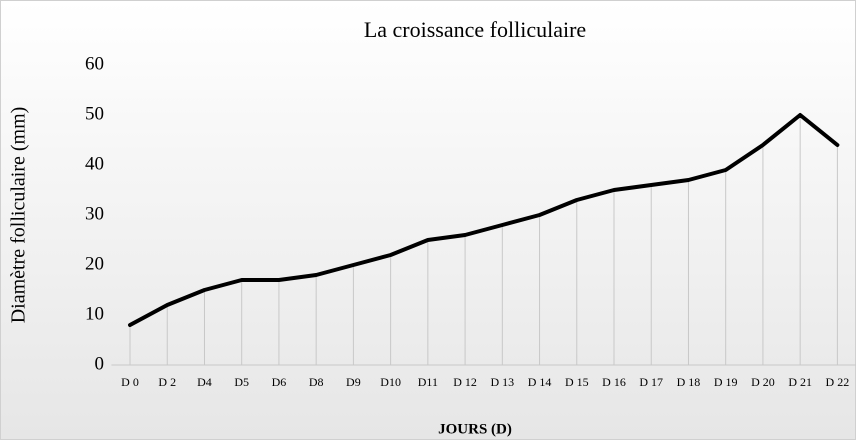  What do you see at coordinates (475, 29) in the screenshot?
I see `chart-title: La croissance folliculaire` at bounding box center [475, 29].